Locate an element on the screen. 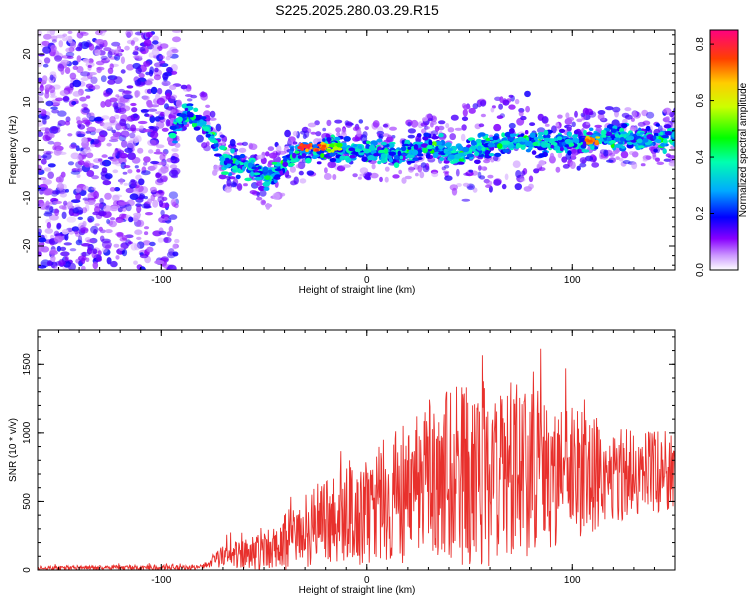  spectrogram-x-tick-label: 0 is located at coordinates (367, 280).